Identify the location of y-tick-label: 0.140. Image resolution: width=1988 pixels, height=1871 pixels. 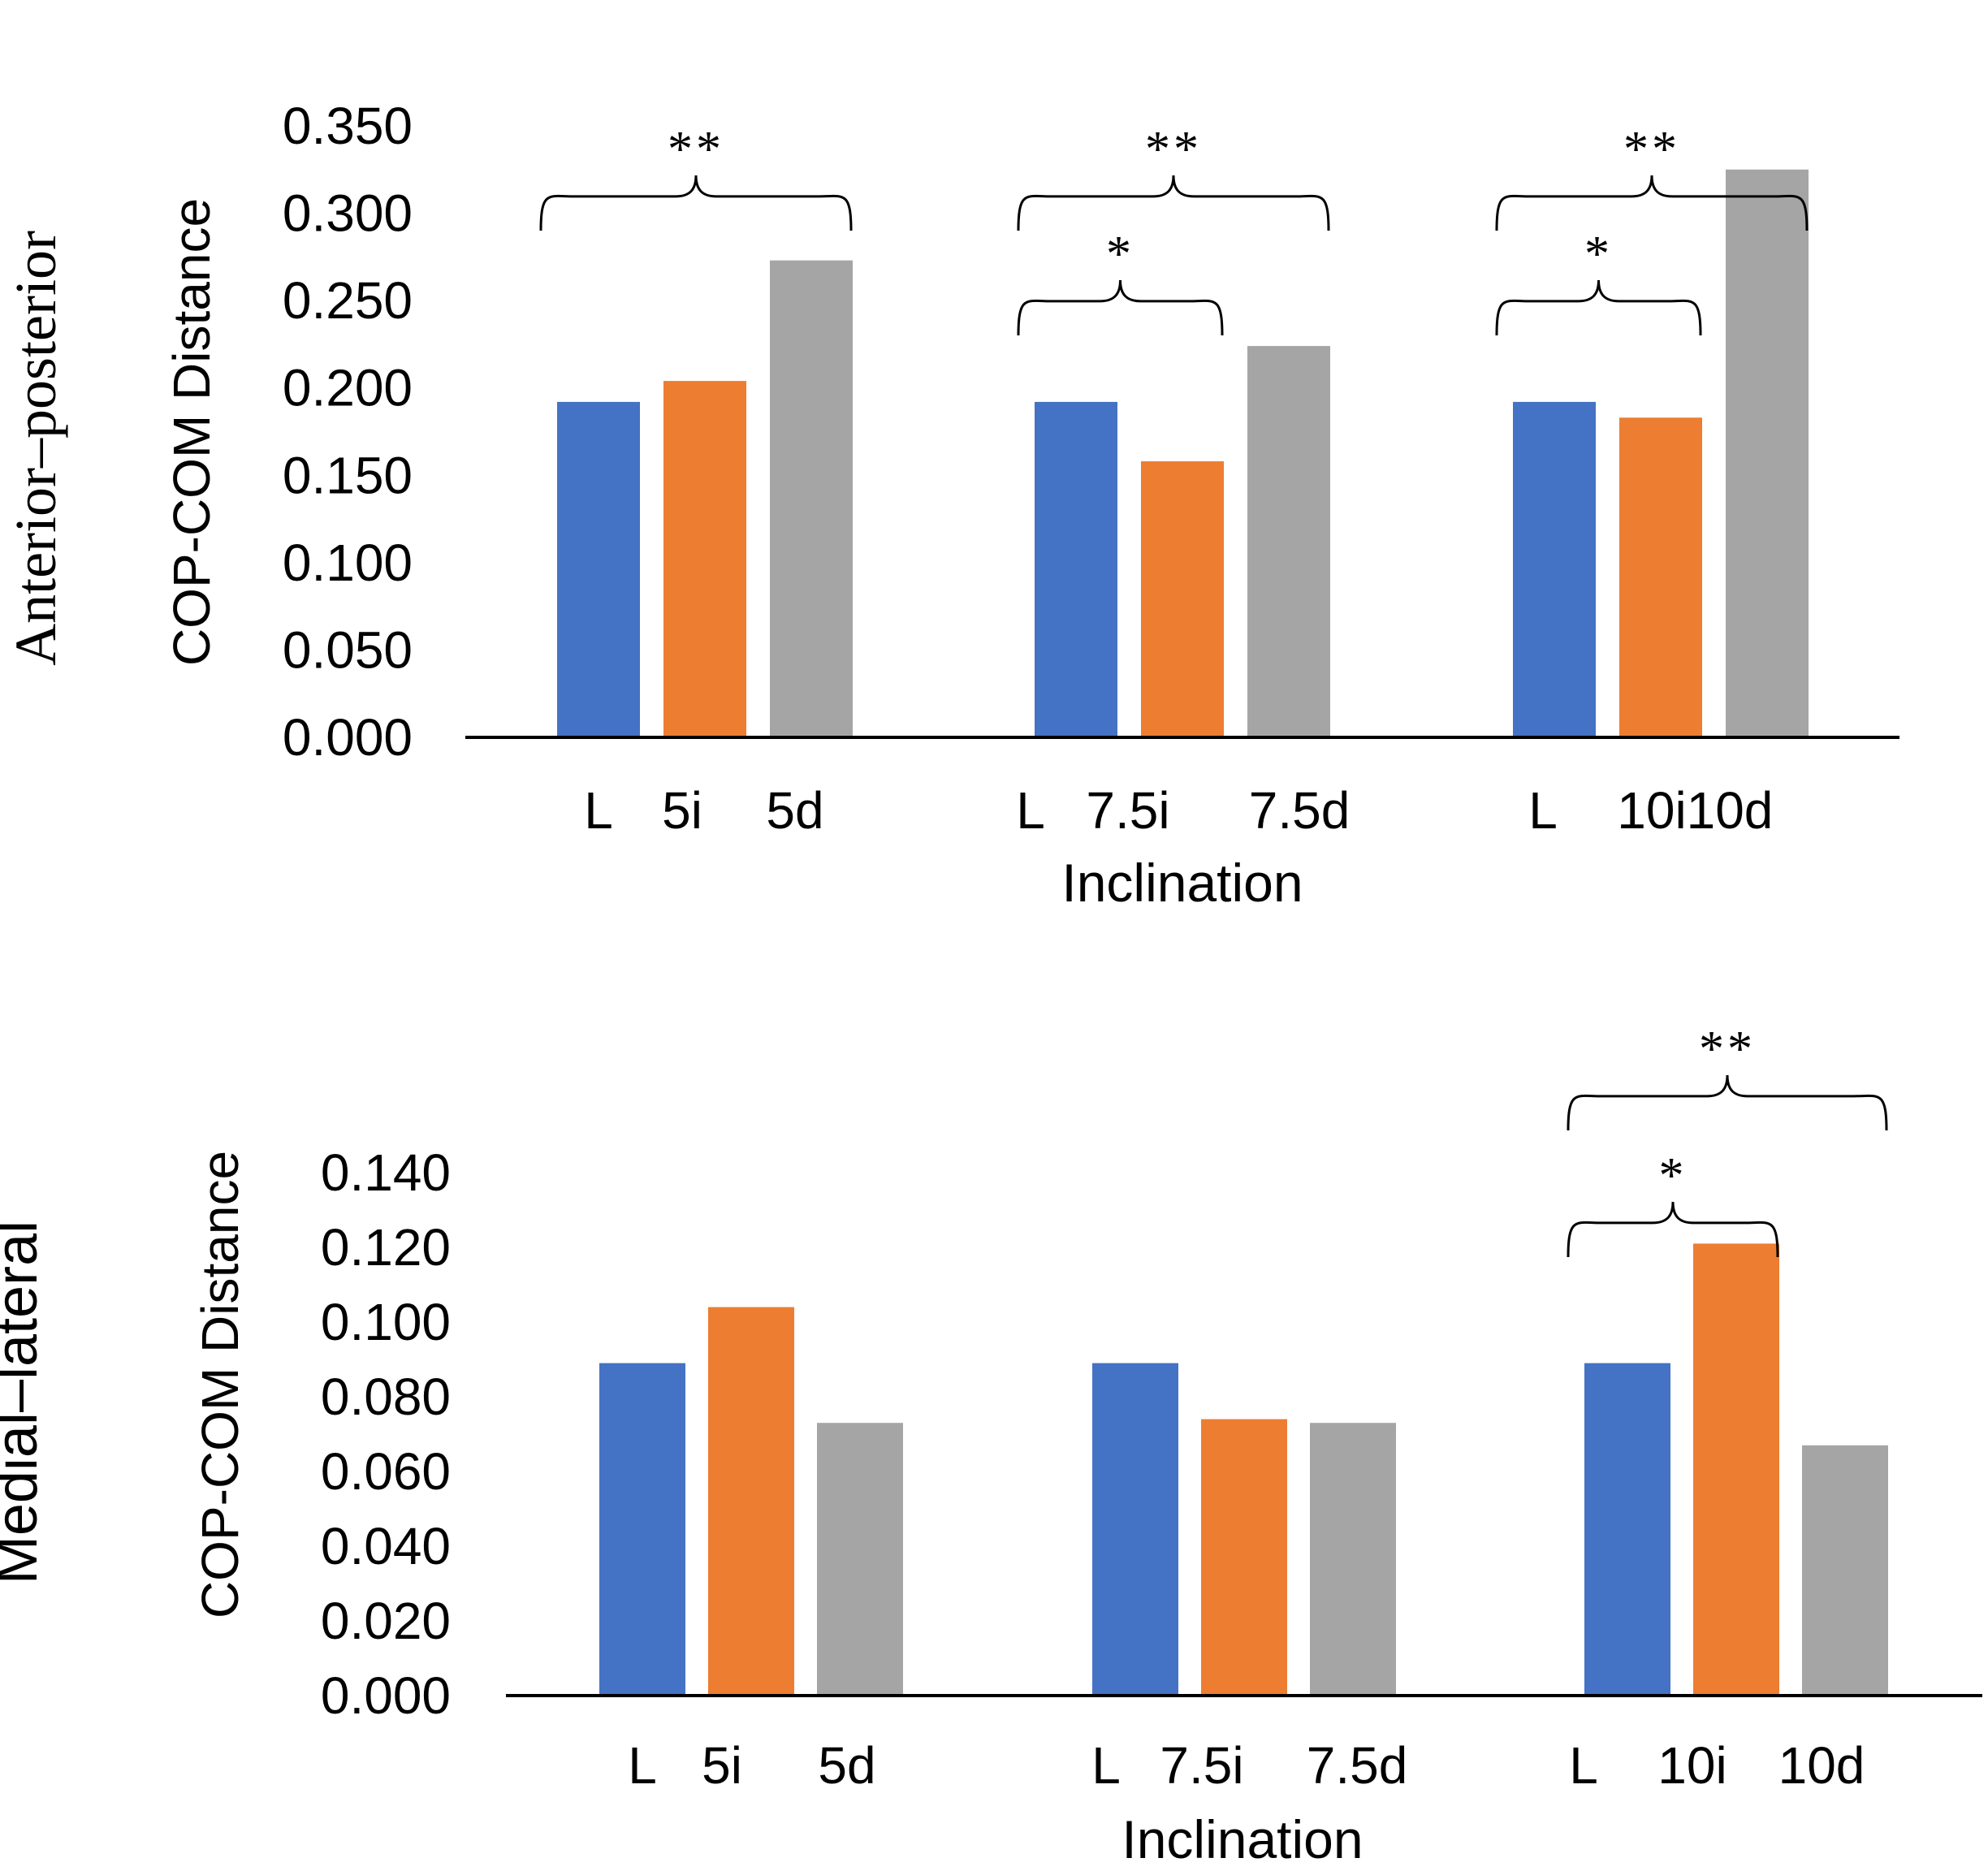
(386, 1172).